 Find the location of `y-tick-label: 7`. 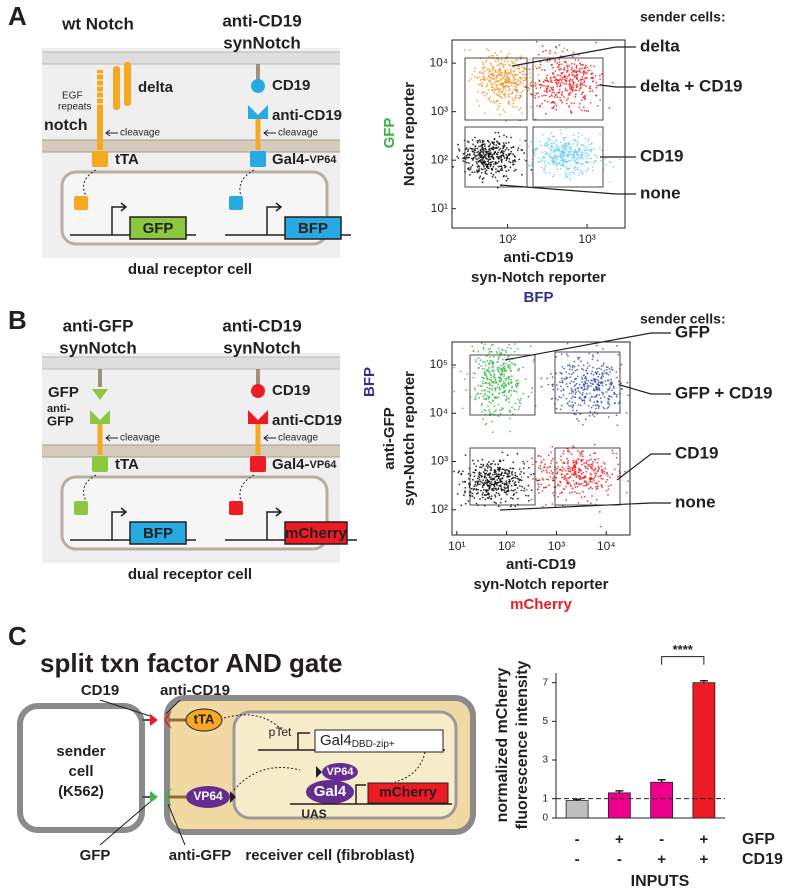

y-tick-label: 7 is located at coordinates (545, 682).